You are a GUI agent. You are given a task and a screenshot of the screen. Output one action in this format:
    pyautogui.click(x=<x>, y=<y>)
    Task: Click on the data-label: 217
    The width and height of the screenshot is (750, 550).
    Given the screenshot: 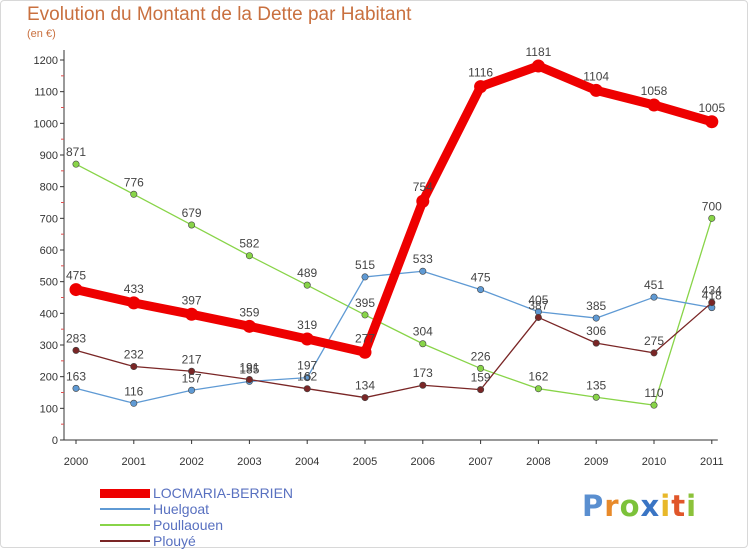 What is the action you would take?
    pyautogui.click(x=192, y=359)
    